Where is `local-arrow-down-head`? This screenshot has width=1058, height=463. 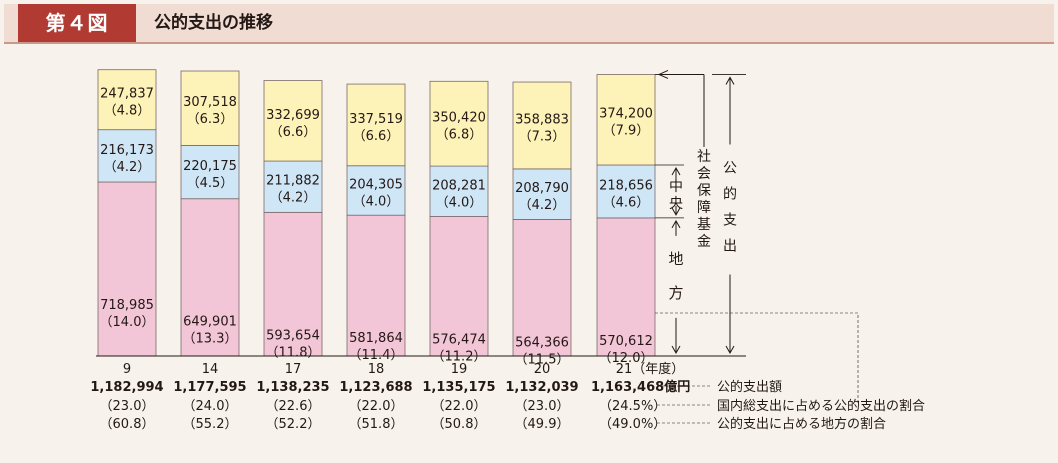
local-arrow-down-head is located at coordinates (676, 350).